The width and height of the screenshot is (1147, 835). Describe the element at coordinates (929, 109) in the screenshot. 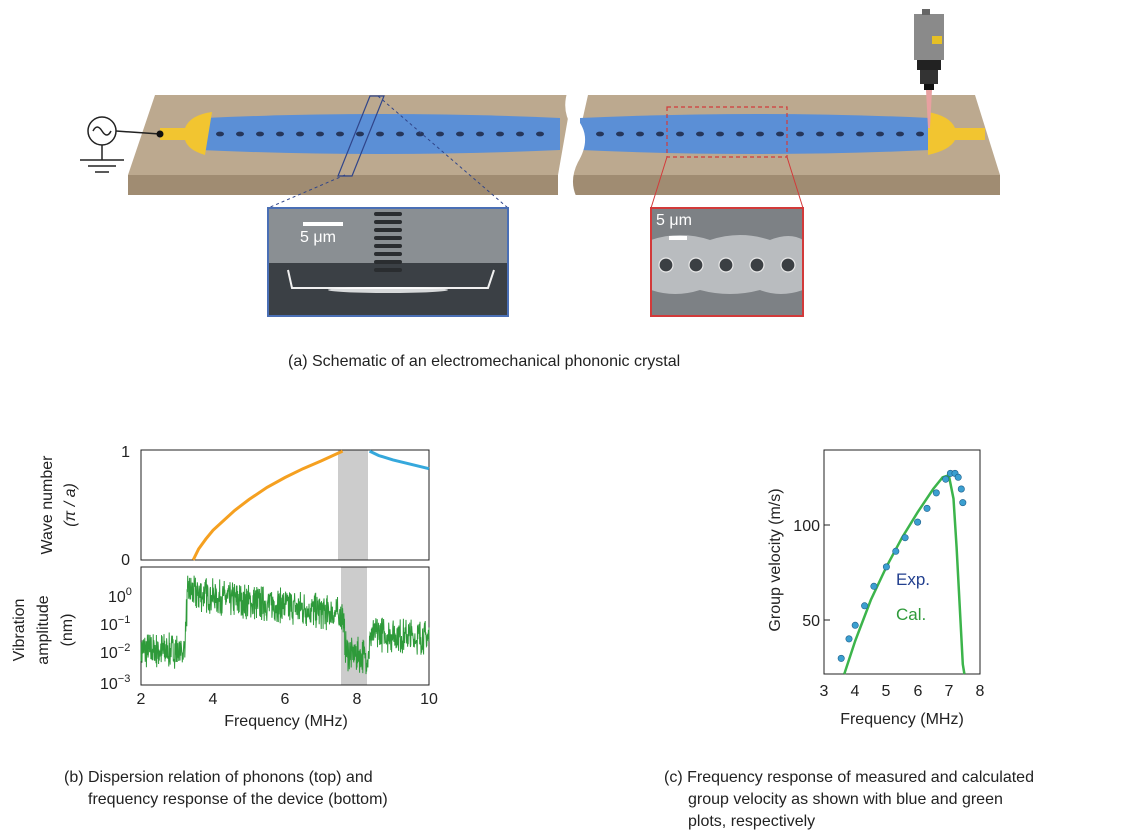

I see `laser-beam` at that location.